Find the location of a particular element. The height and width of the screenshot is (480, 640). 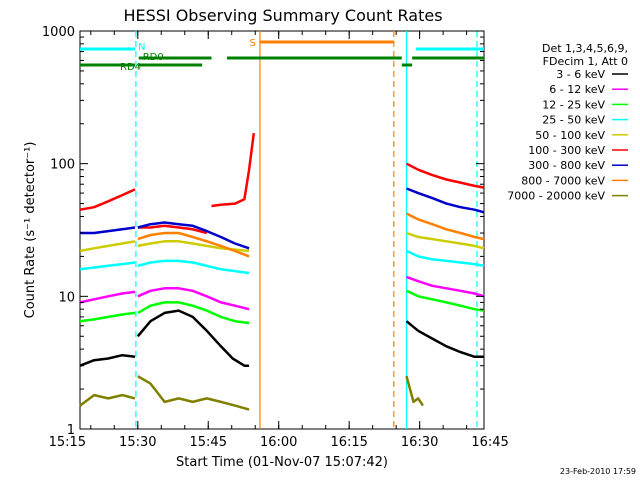

x-tick-label: 15:30 is located at coordinates (137, 442).